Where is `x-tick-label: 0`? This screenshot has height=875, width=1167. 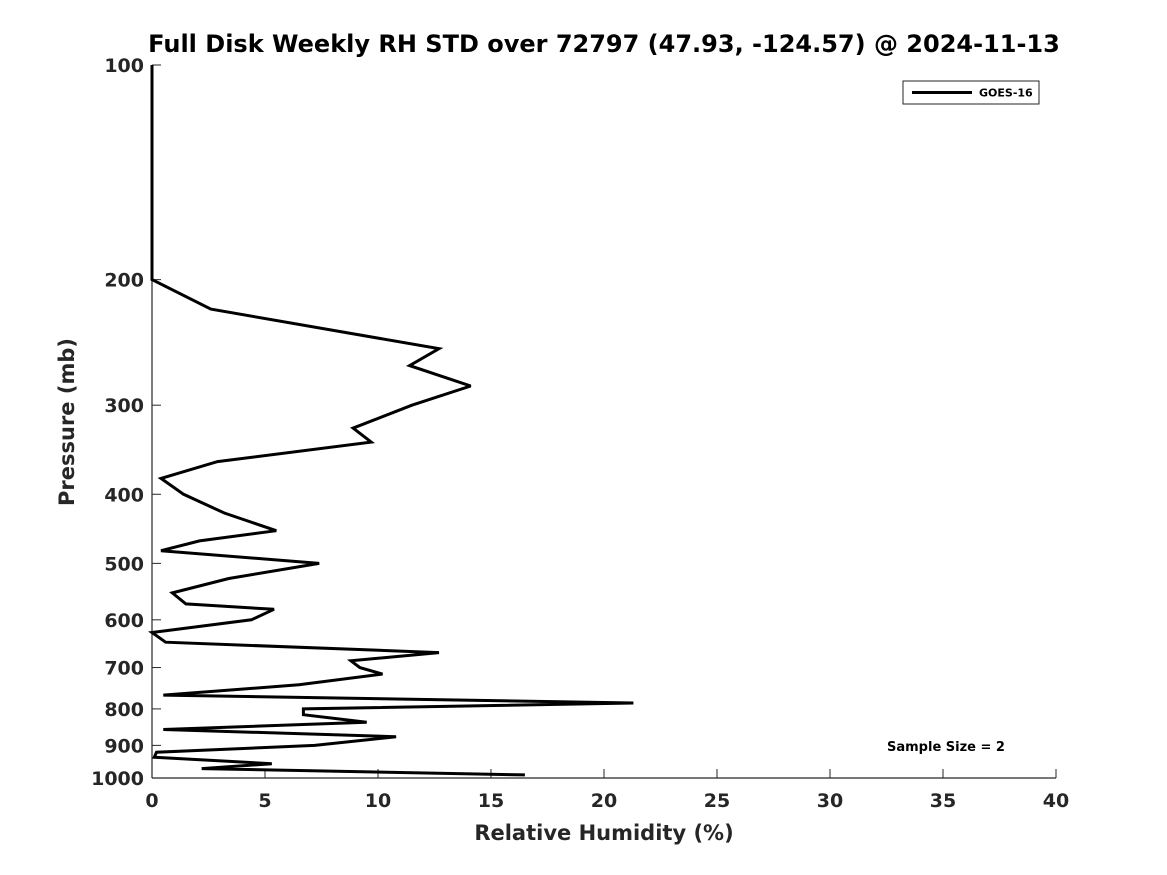
x-tick-label: 0 is located at coordinates (151, 801).